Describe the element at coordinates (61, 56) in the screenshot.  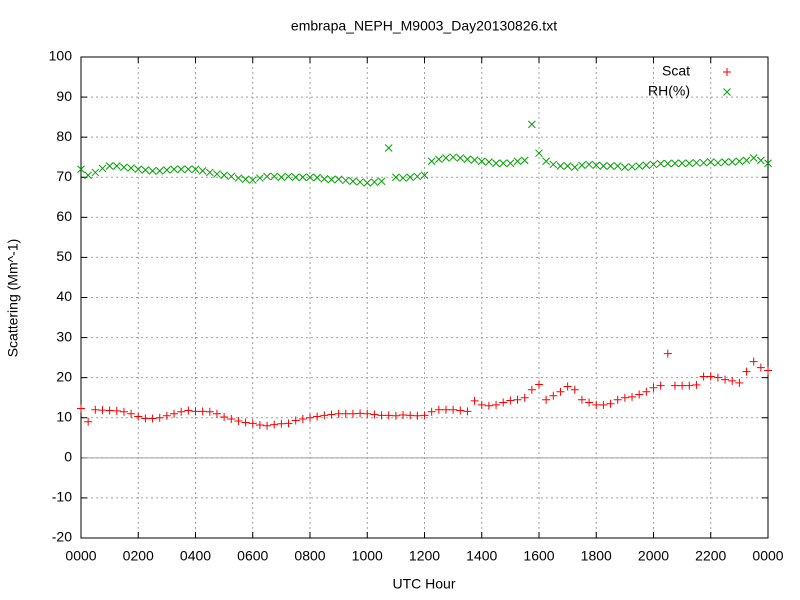
I see `y-tick-label: 100` at that location.